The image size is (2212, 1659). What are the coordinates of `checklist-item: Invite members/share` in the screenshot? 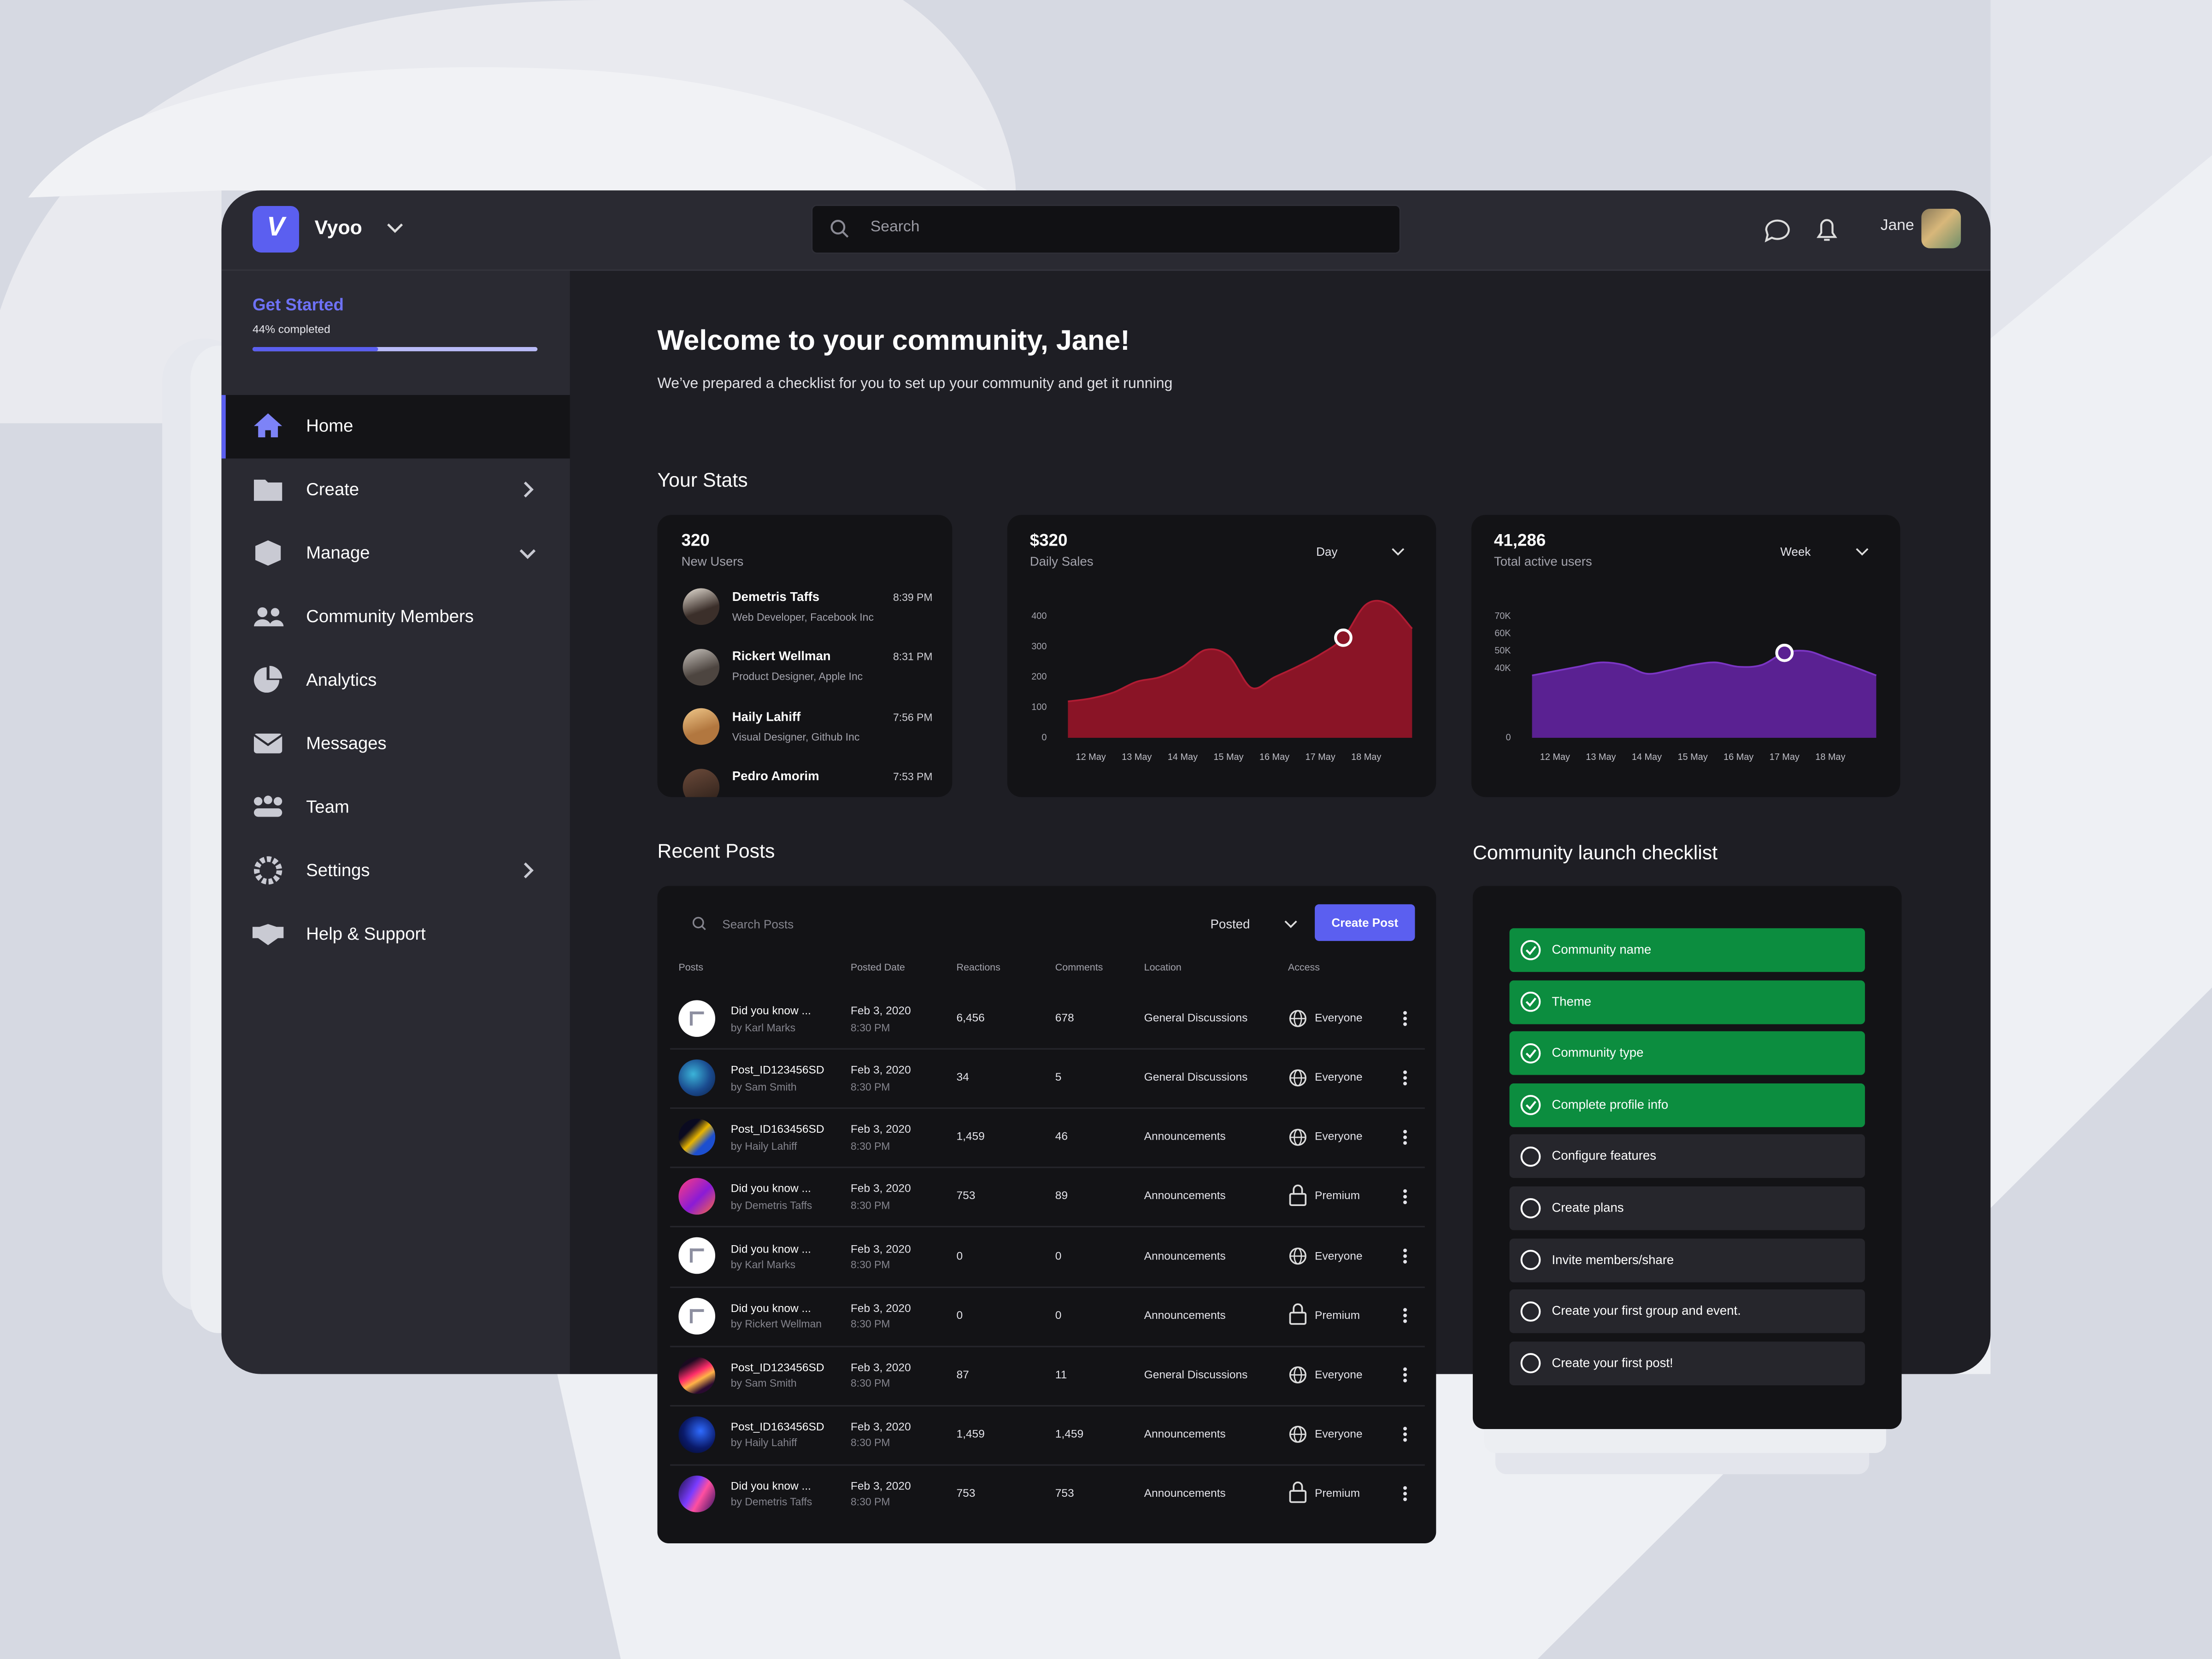 It's located at (1687, 1260).